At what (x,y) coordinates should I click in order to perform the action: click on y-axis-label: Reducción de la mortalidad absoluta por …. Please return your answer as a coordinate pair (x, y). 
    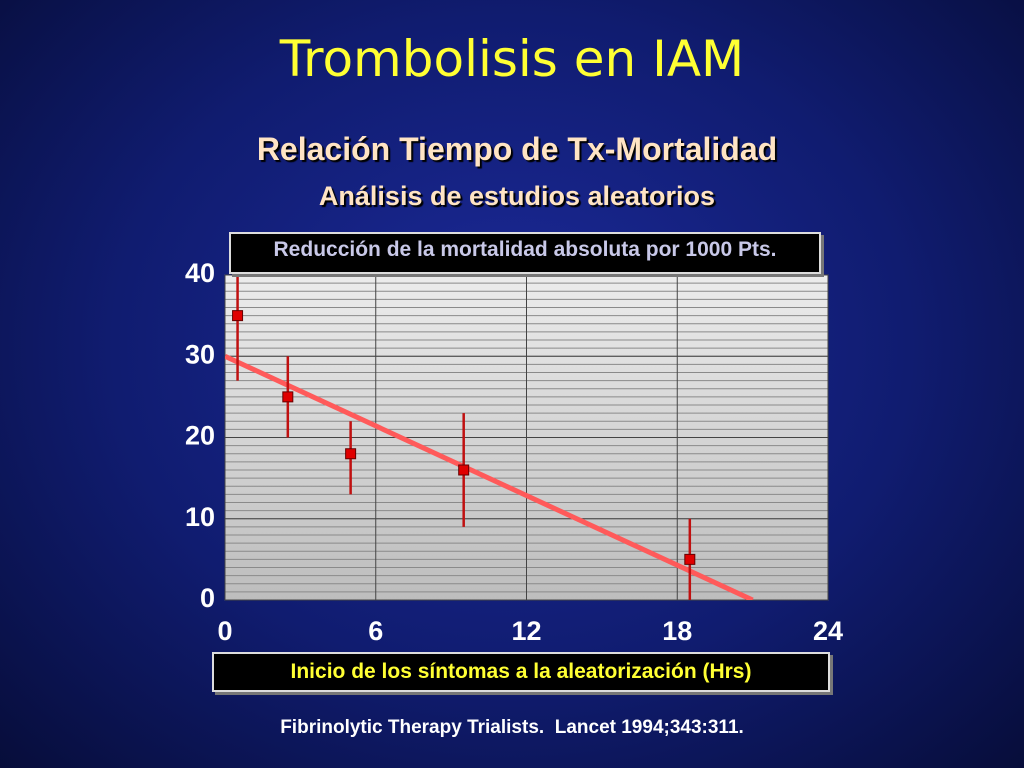
    Looking at the image, I should click on (525, 253).